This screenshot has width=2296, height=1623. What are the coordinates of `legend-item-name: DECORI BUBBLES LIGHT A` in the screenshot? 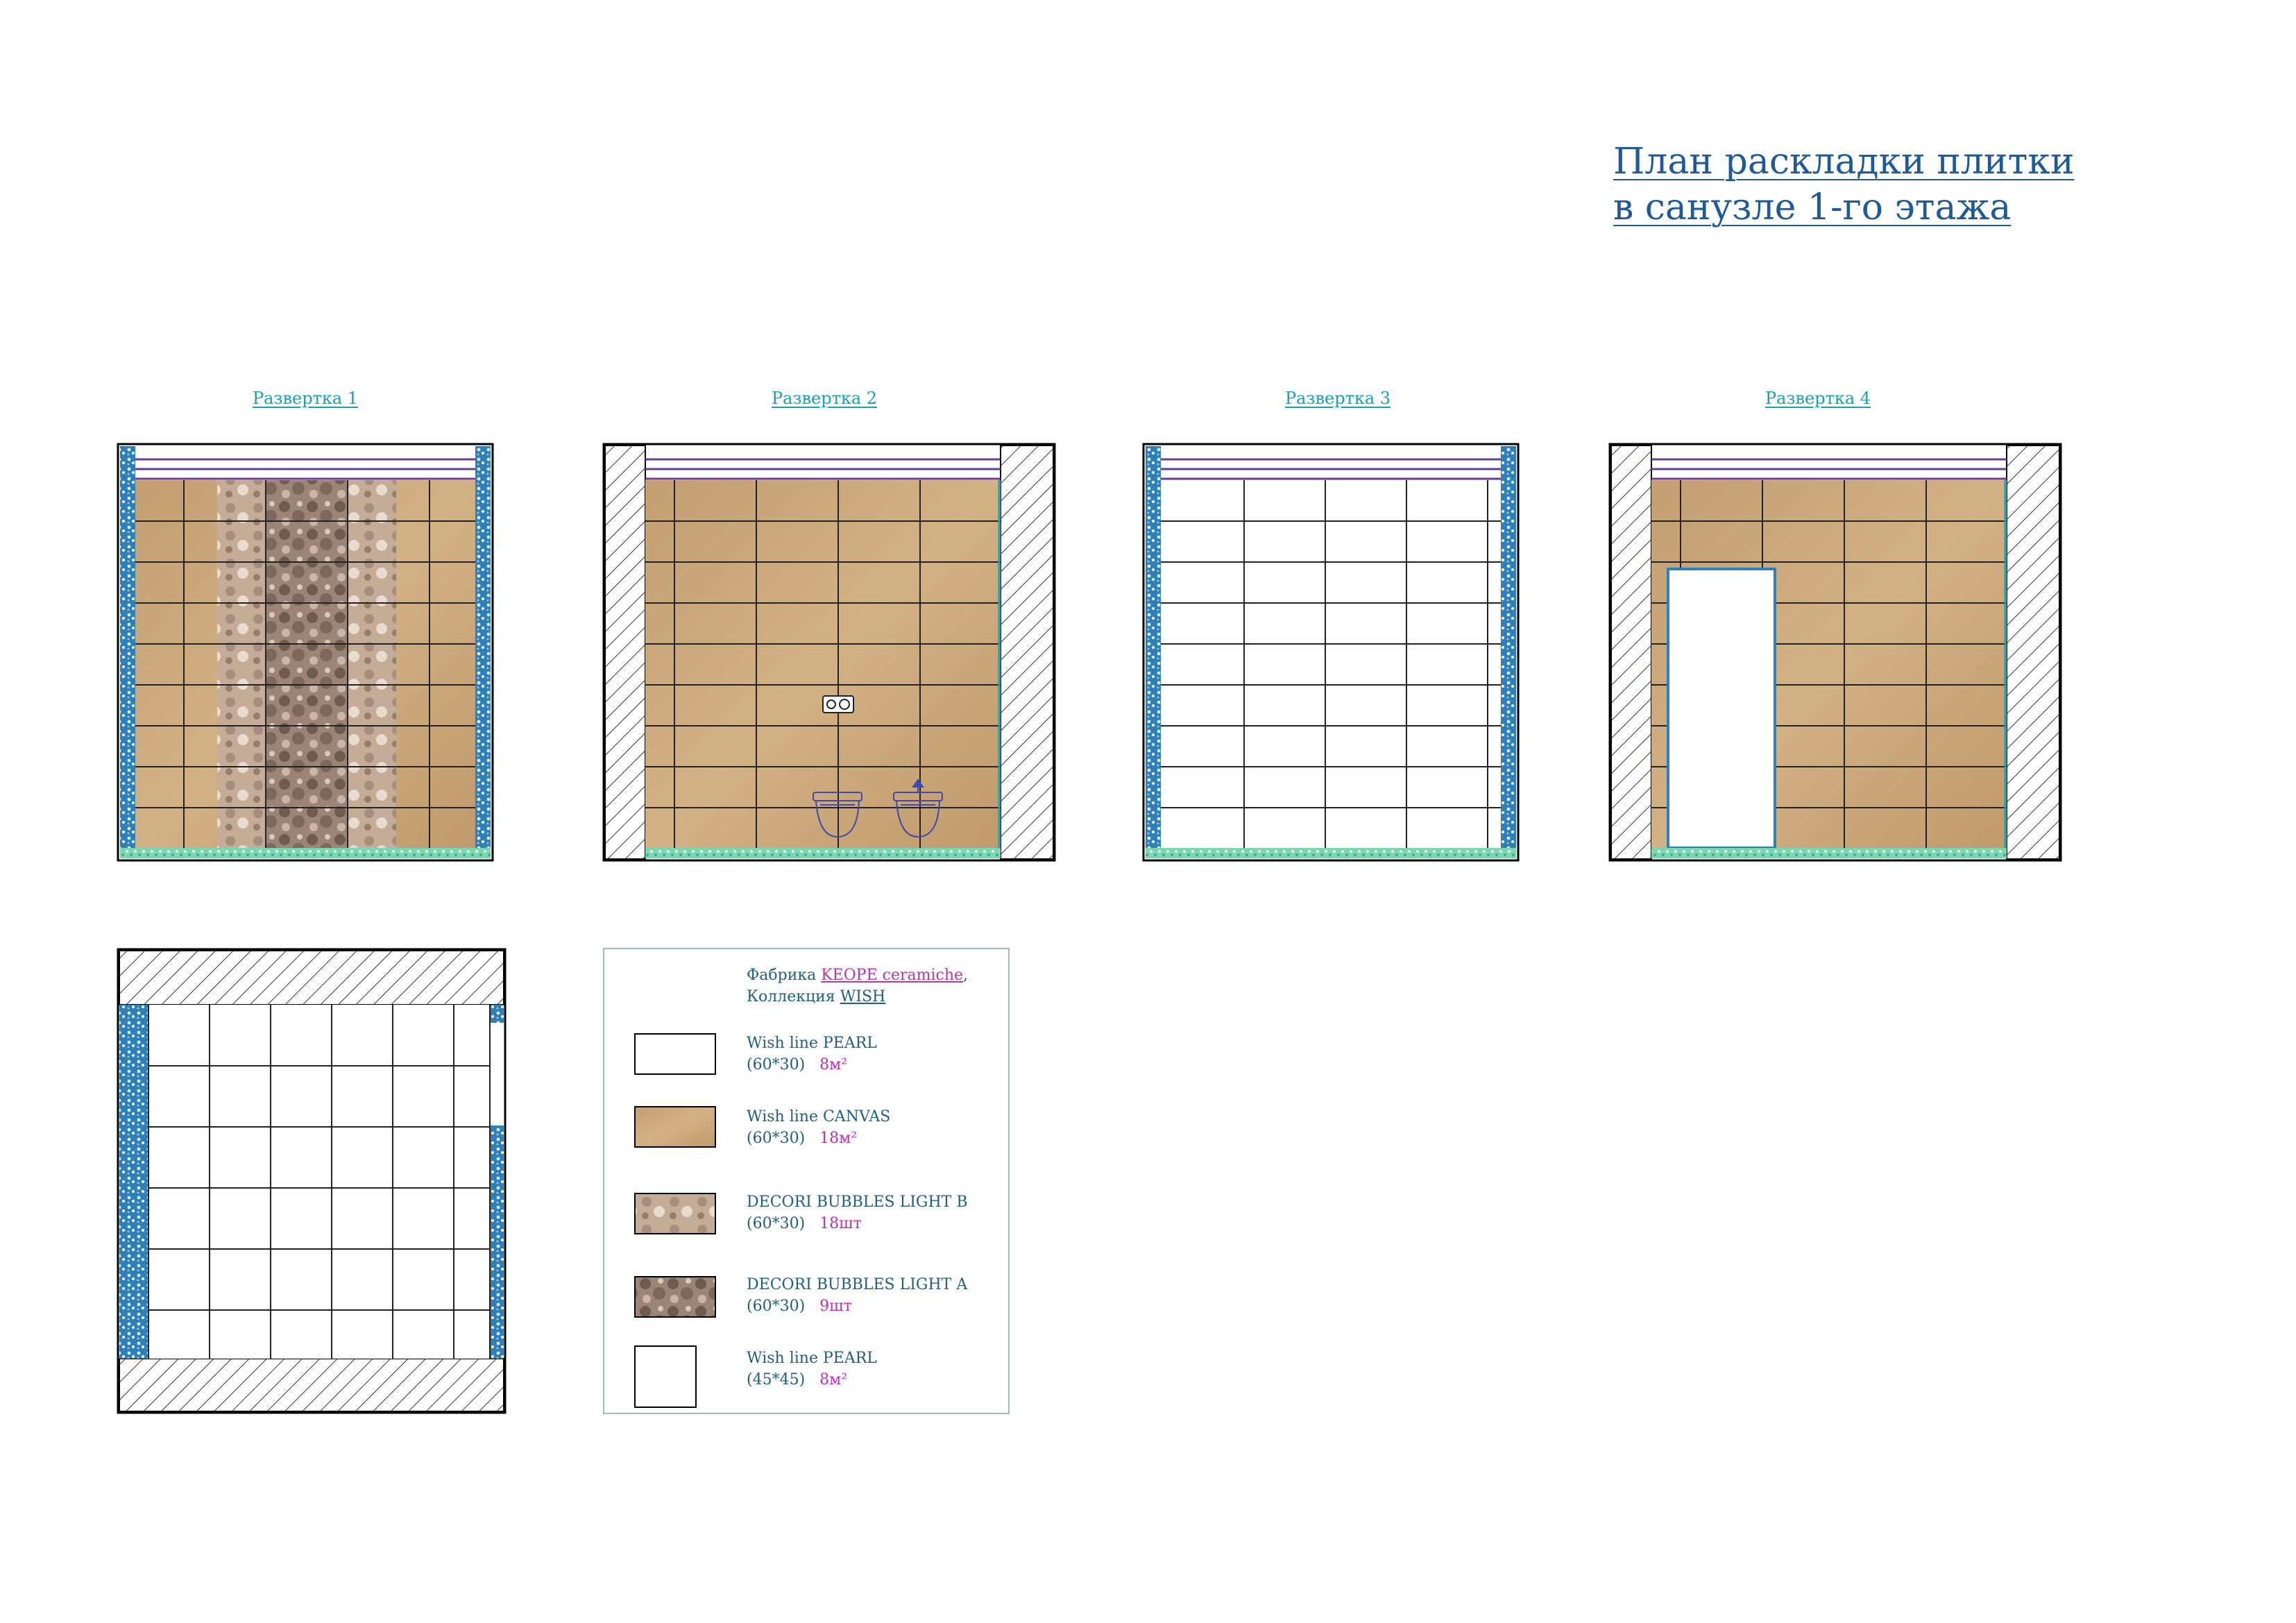 It's located at (857, 1284).